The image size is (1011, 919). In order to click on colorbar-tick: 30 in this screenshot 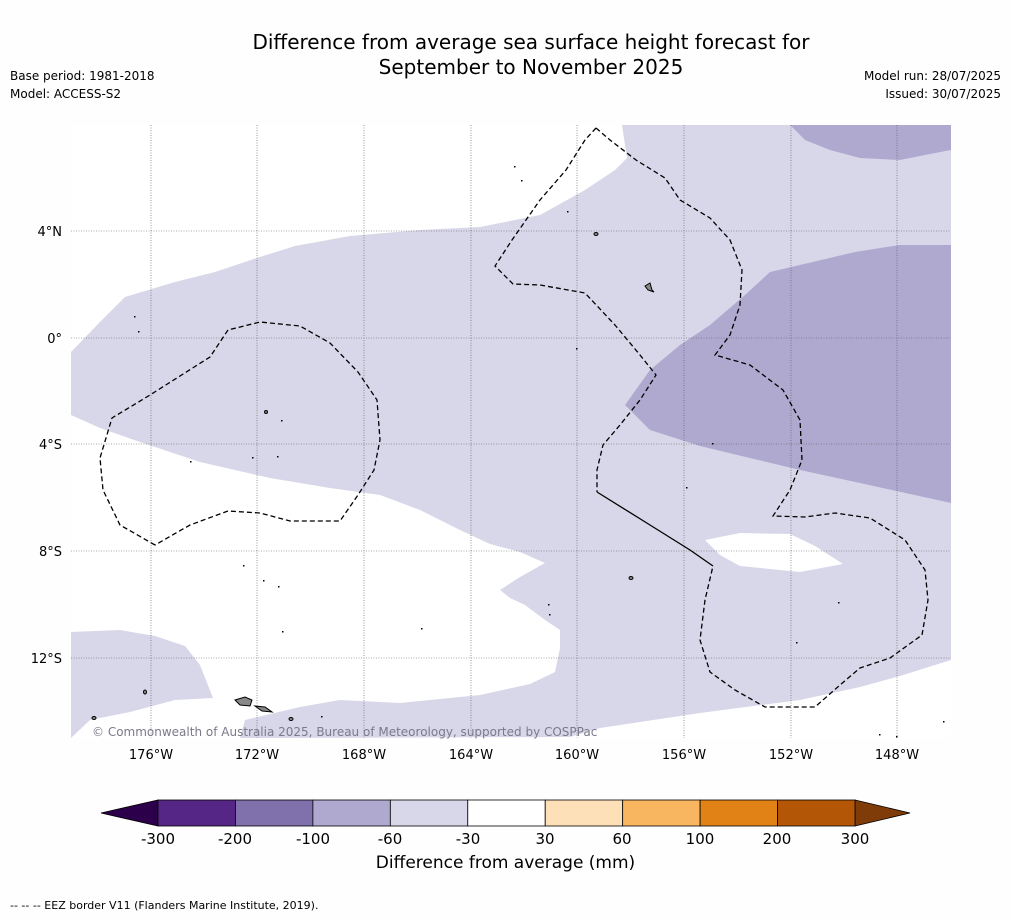, I will do `click(544, 839)`.